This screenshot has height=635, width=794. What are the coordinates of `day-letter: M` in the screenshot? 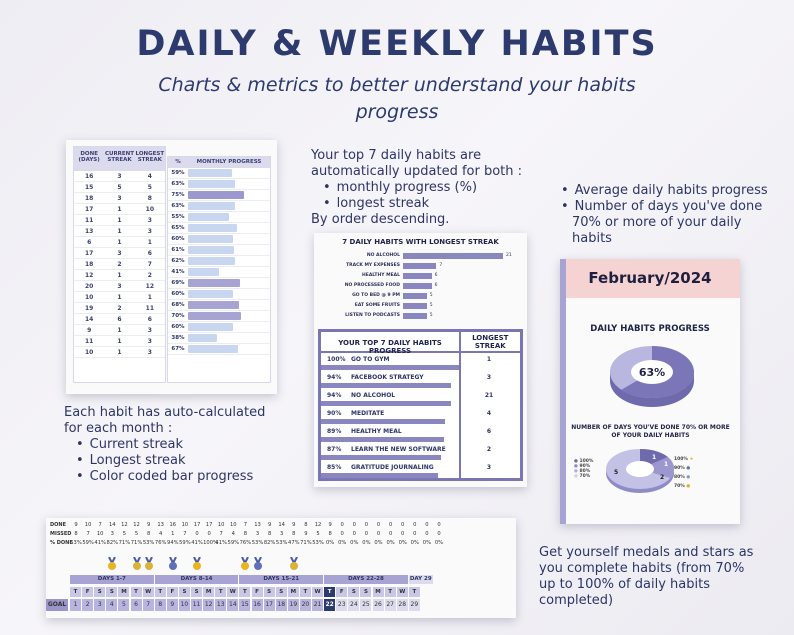 It's located at (378, 592).